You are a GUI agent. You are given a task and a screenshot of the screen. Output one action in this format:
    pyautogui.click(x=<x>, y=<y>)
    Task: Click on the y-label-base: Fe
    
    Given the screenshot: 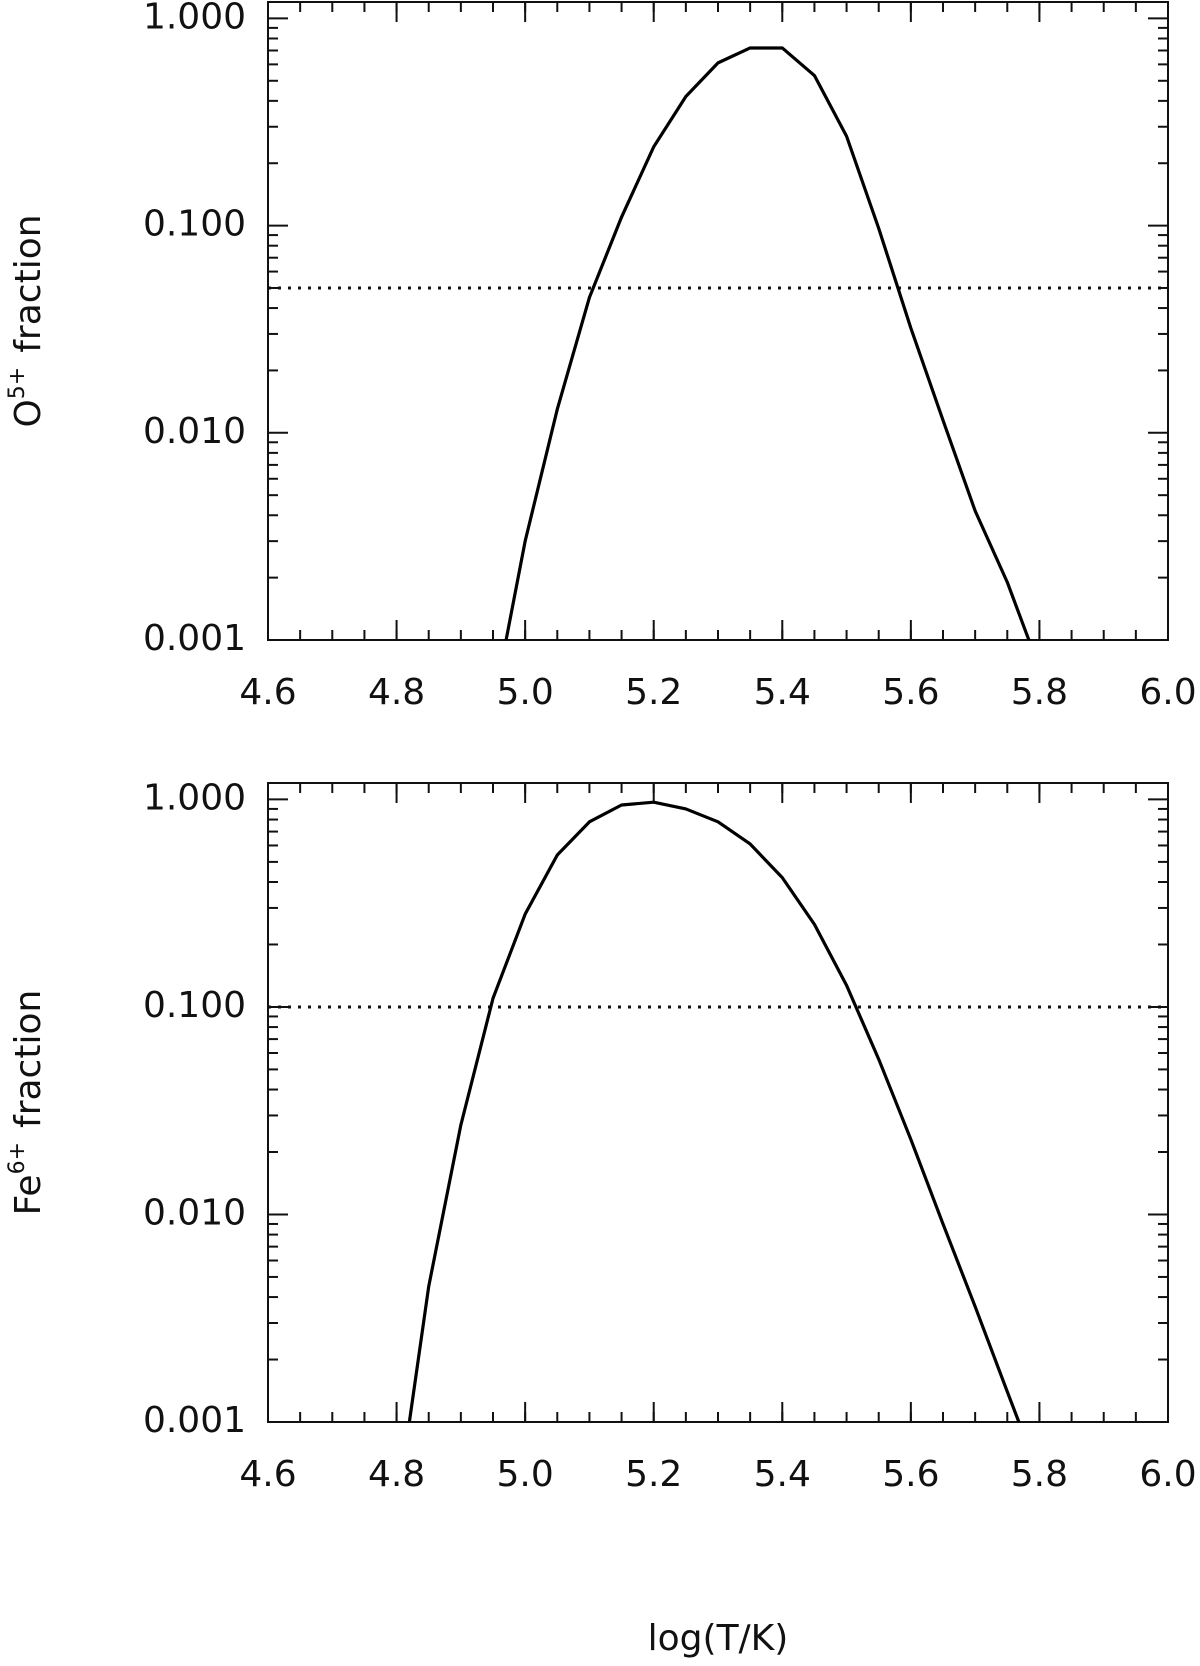 What is the action you would take?
    pyautogui.click(x=28, y=1194)
    